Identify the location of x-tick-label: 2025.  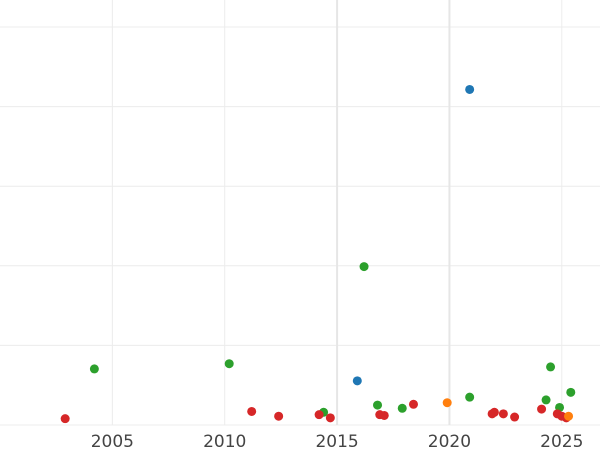
(561, 441).